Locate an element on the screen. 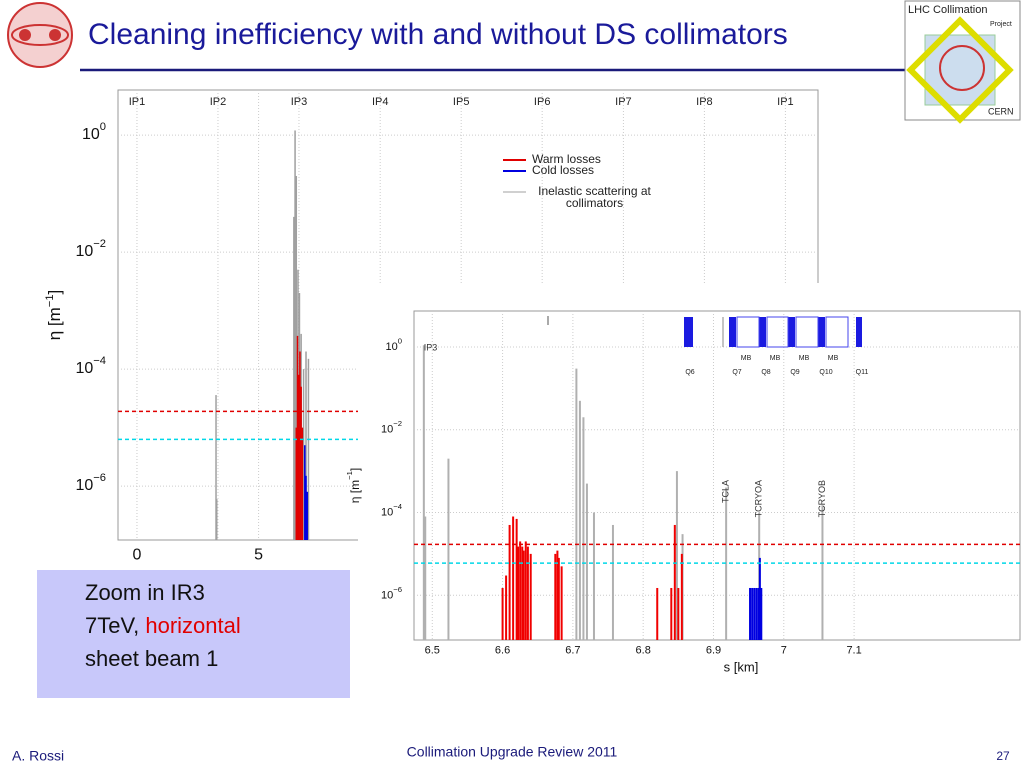 The height and width of the screenshot is (768, 1024). logo-org: CERN is located at coordinates (1001, 111).